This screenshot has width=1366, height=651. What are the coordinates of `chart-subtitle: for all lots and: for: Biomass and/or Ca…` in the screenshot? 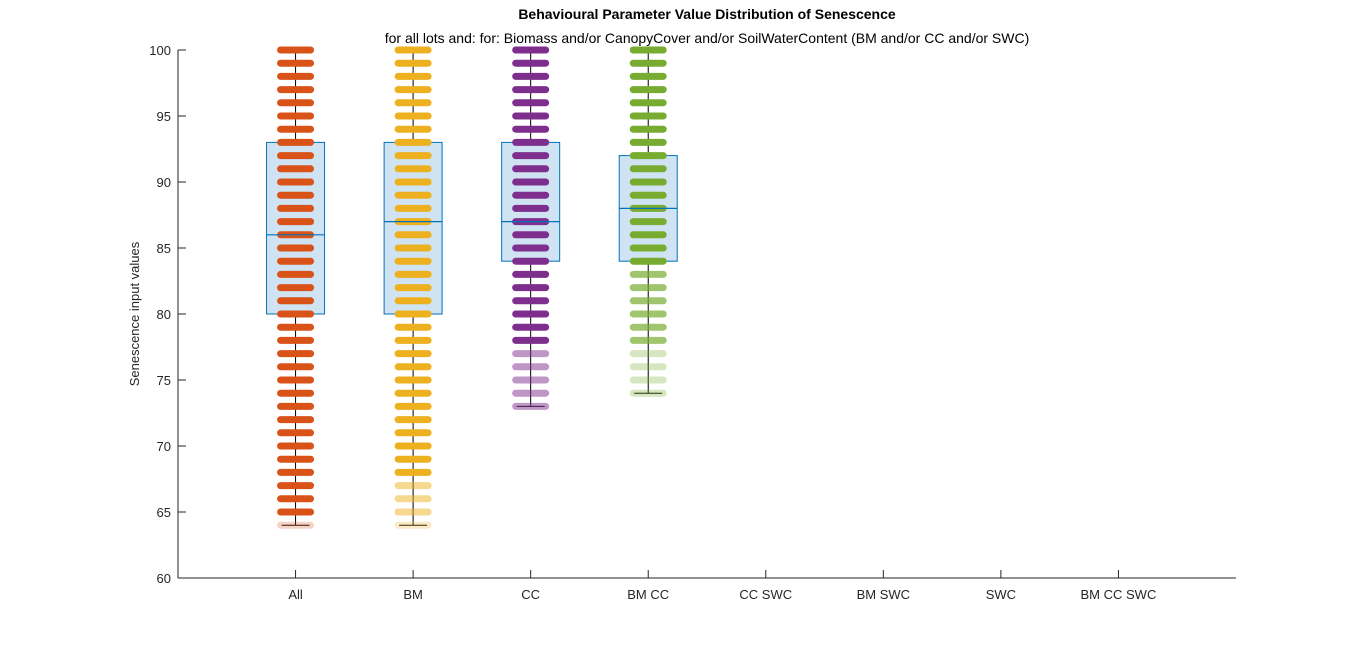 It's located at (707, 38).